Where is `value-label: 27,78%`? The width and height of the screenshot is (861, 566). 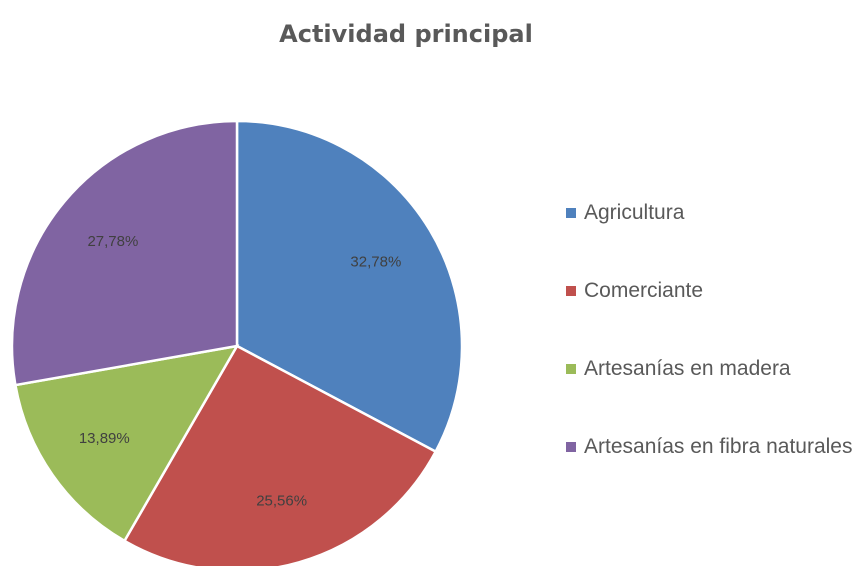 value-label: 27,78% is located at coordinates (112, 241).